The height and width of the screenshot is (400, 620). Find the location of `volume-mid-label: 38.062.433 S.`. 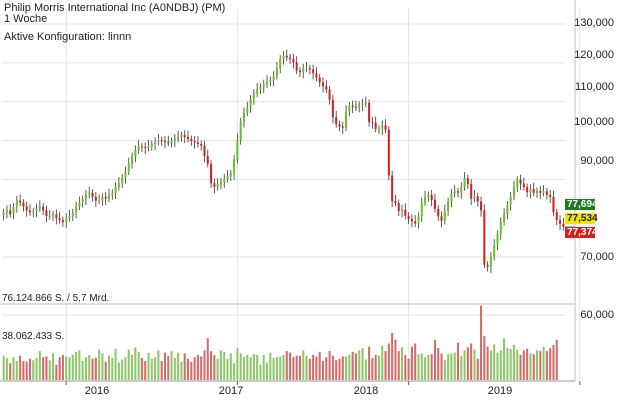

volume-mid-label: 38.062.433 S. is located at coordinates (33, 336).